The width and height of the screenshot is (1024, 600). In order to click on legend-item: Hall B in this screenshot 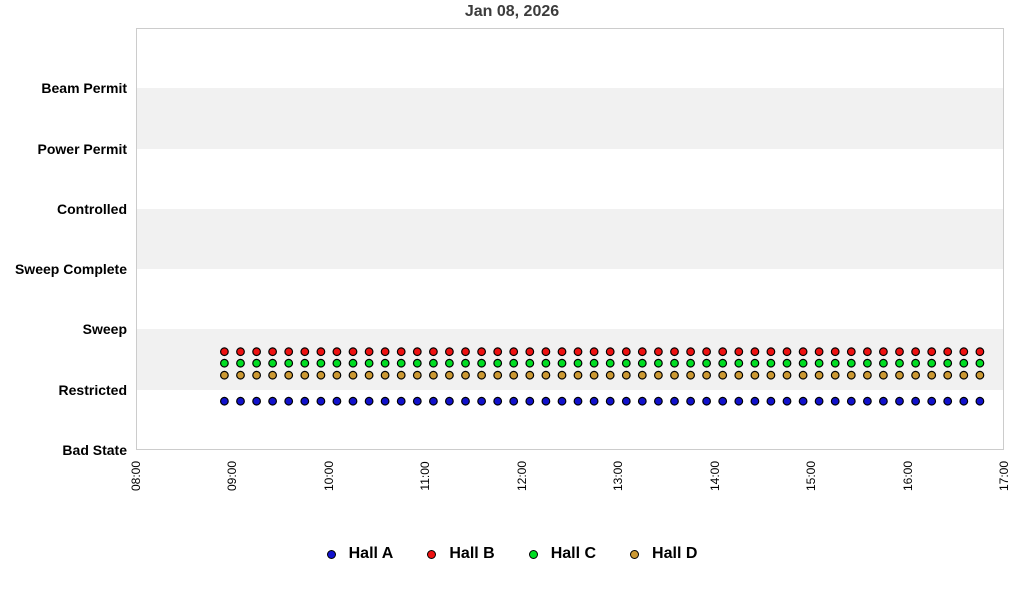, I will do `click(461, 554)`.